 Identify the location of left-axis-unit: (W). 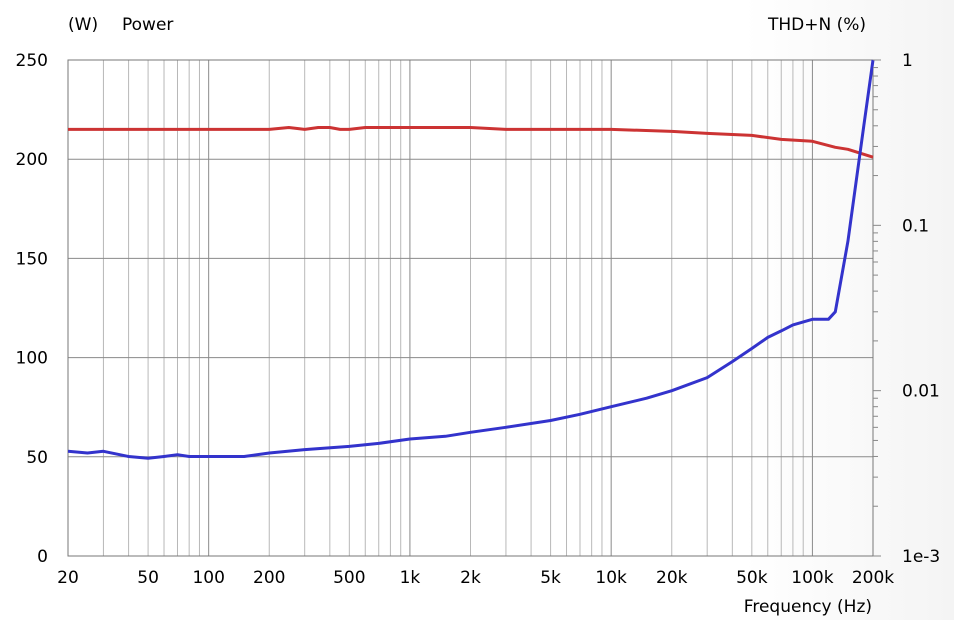
(83, 25).